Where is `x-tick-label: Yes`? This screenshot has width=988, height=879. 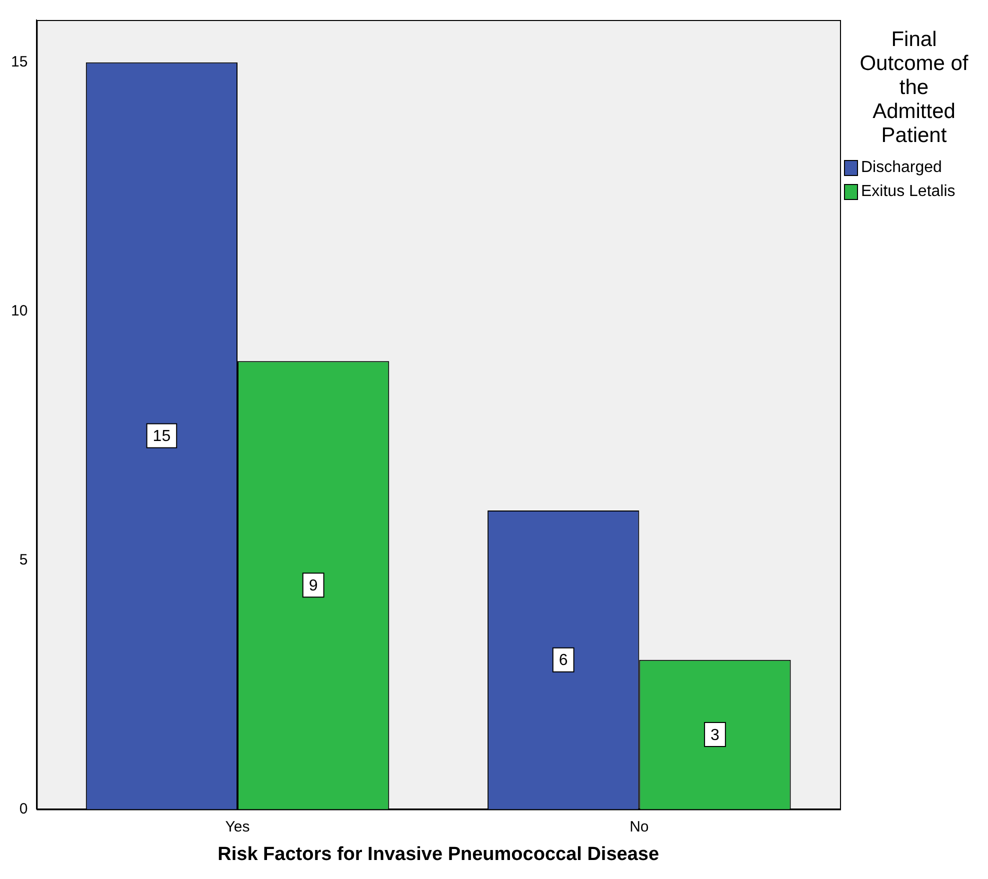 x-tick-label: Yes is located at coordinates (237, 827).